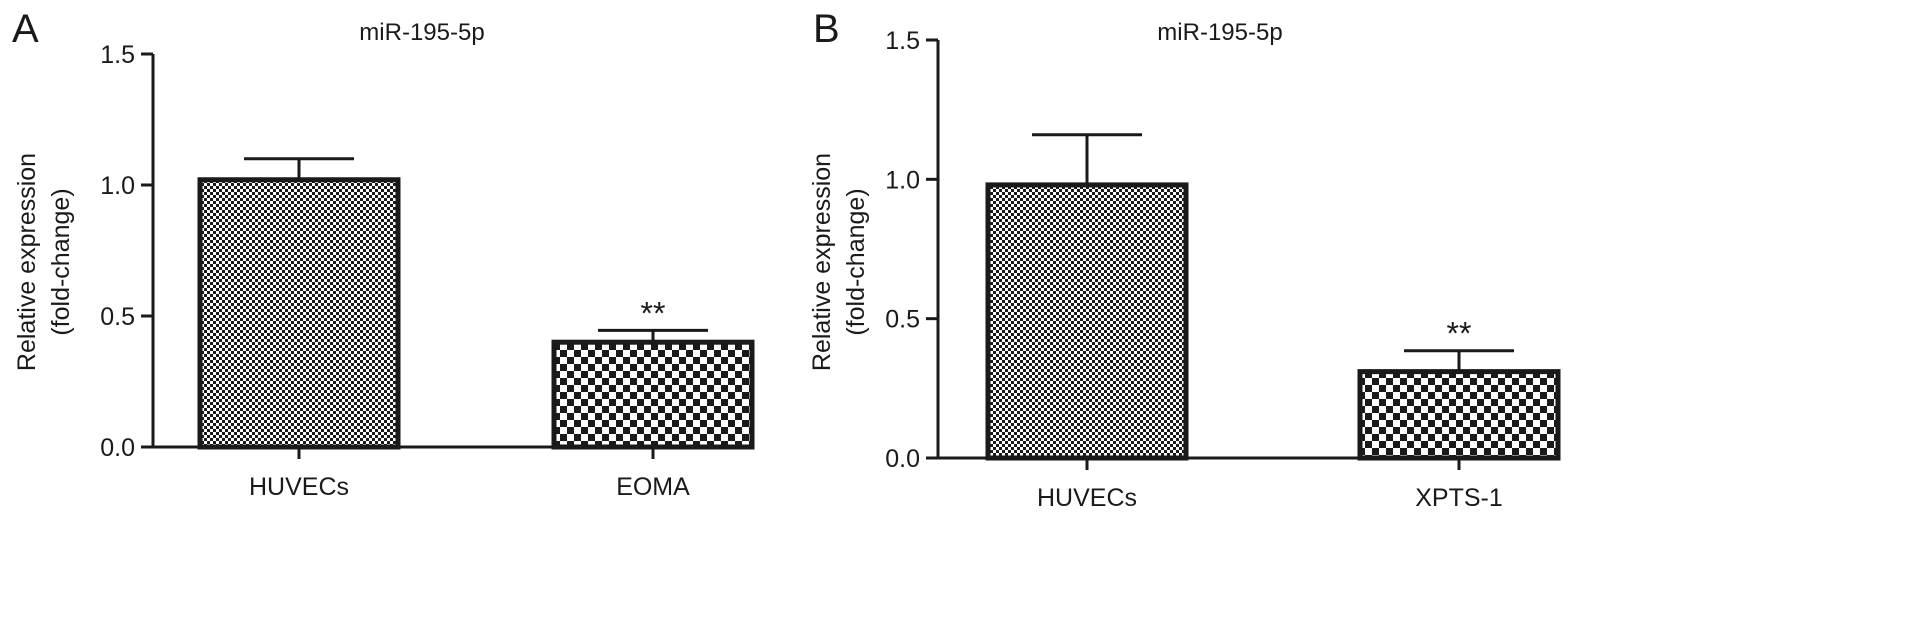 The image size is (1913, 632). Describe the element at coordinates (25, 29) in the screenshot. I see `panel-label: A` at that location.